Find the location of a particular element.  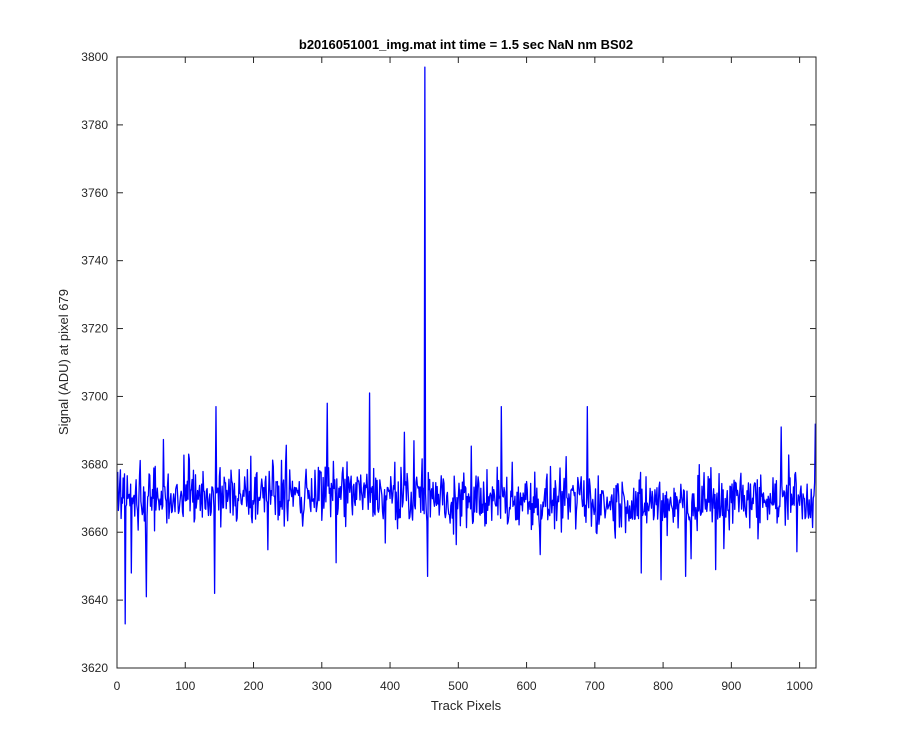

y-tick-label: 3620 is located at coordinates (94, 668).